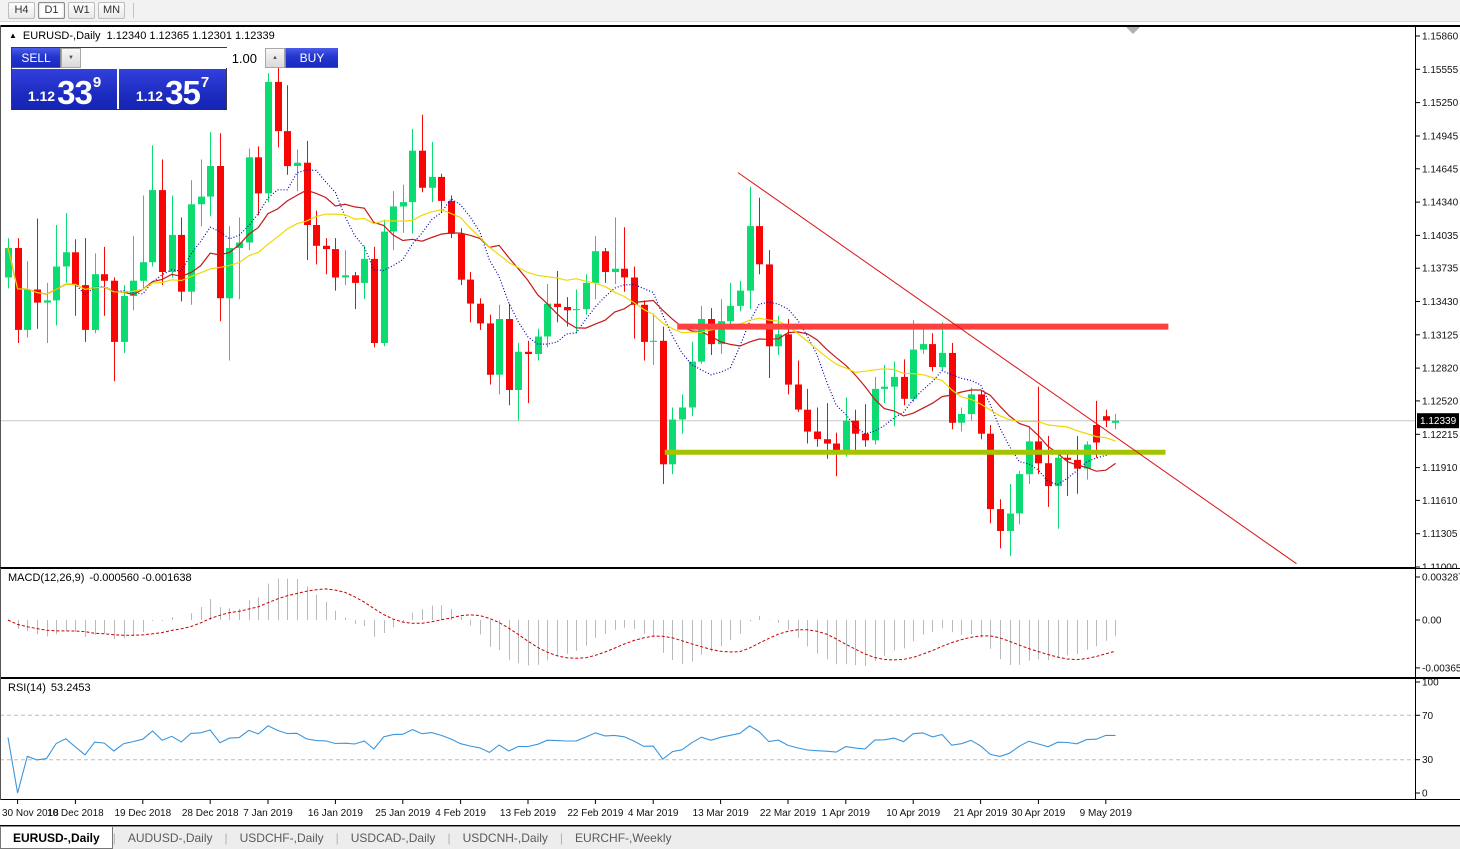 This screenshot has height=849, width=1460. What do you see at coordinates (46, 578) in the screenshot?
I see `macd-name: MACD(12,26,9)` at bounding box center [46, 578].